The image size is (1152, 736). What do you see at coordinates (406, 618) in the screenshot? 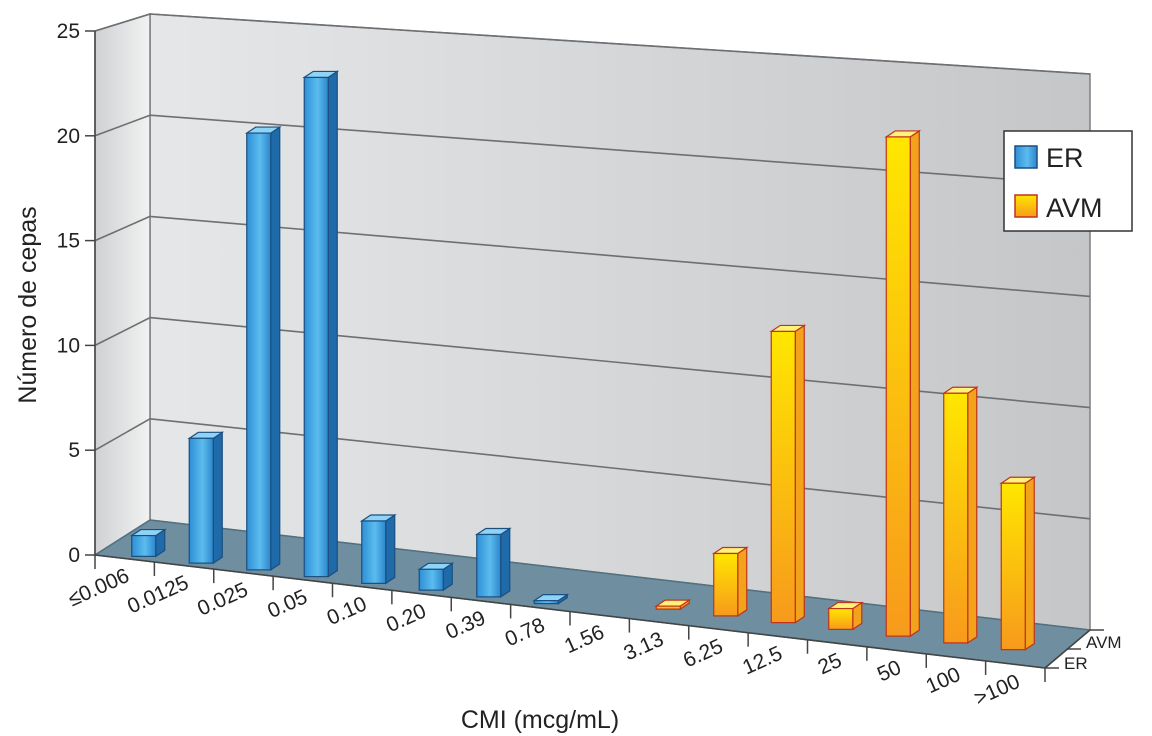
I see `x-tick-label: 0.20` at bounding box center [406, 618].